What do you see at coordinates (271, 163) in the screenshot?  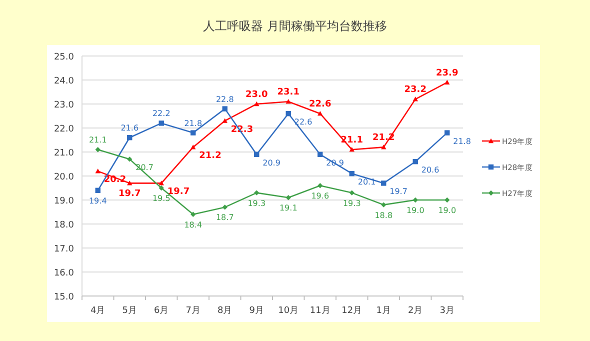 I see `data-label: 20.9` at bounding box center [271, 163].